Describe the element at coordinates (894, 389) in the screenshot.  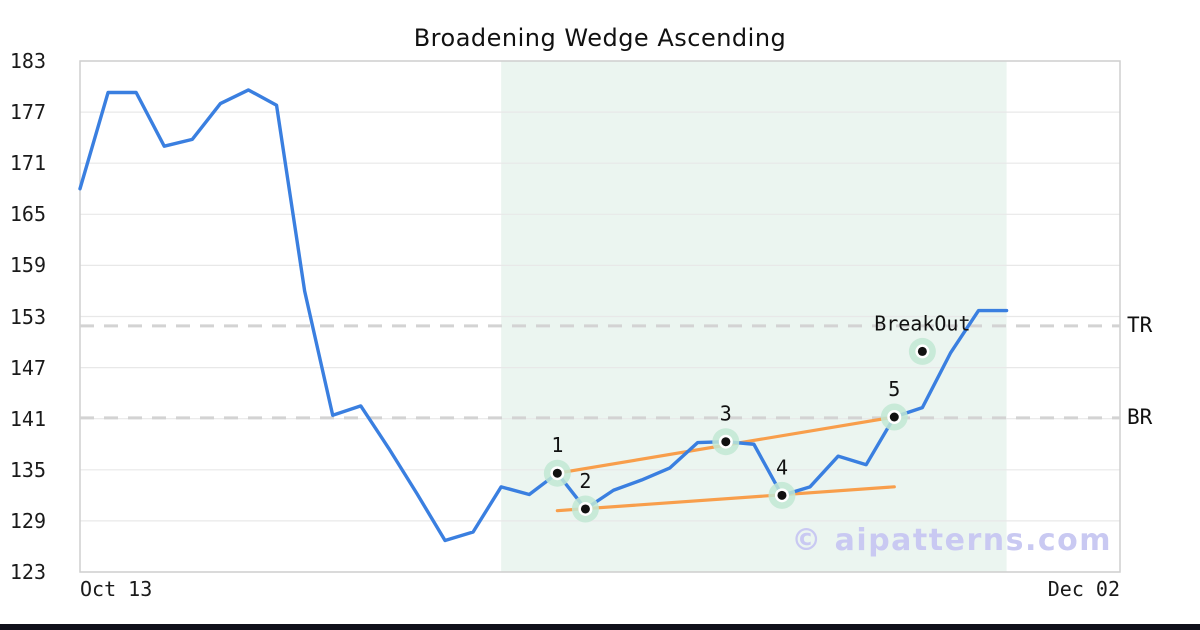
I see `marker-label: 5` at that location.